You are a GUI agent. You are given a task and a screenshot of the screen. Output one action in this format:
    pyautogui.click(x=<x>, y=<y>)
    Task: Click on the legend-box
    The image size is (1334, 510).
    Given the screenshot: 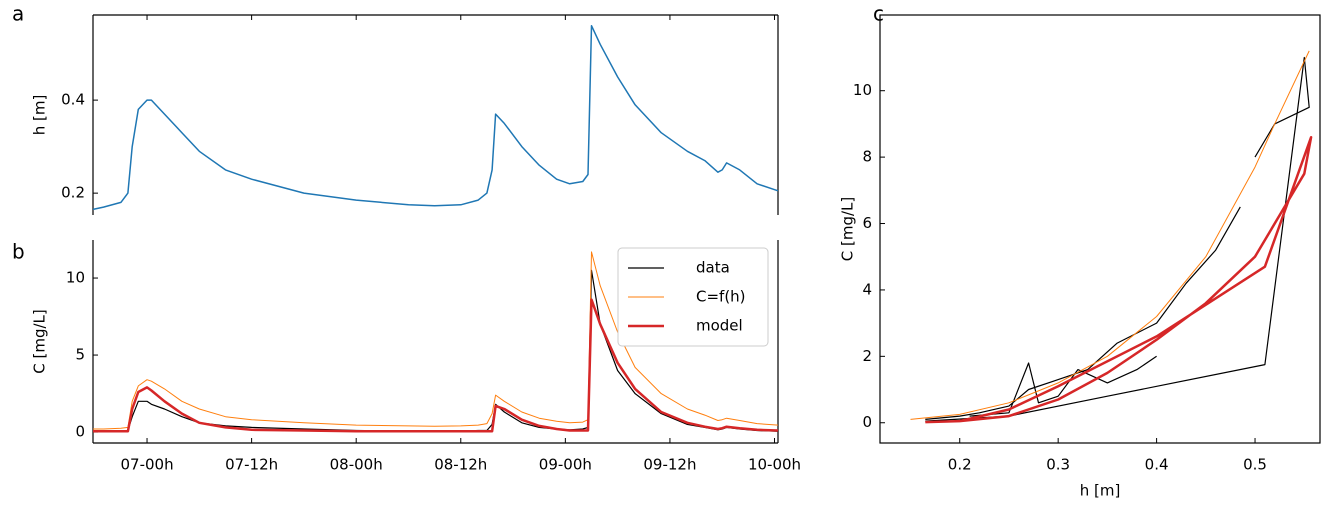 What is the action you would take?
    pyautogui.click(x=693, y=297)
    